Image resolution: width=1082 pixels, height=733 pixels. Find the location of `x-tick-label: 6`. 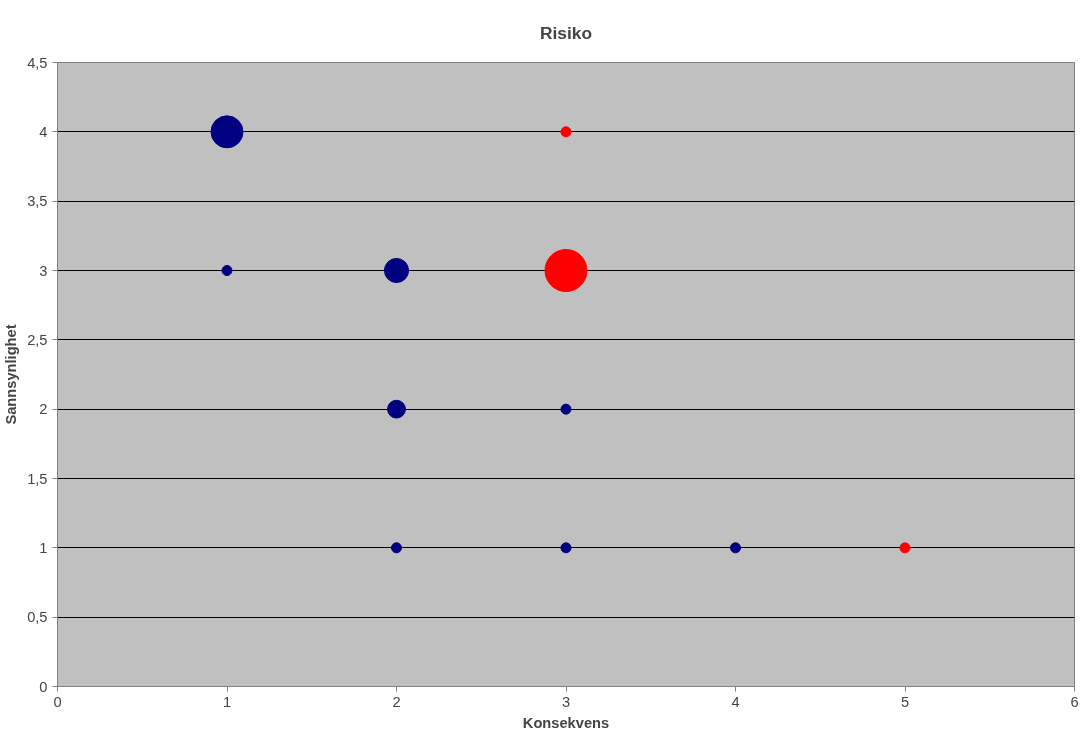

x-tick-label: 6 is located at coordinates (1074, 701).